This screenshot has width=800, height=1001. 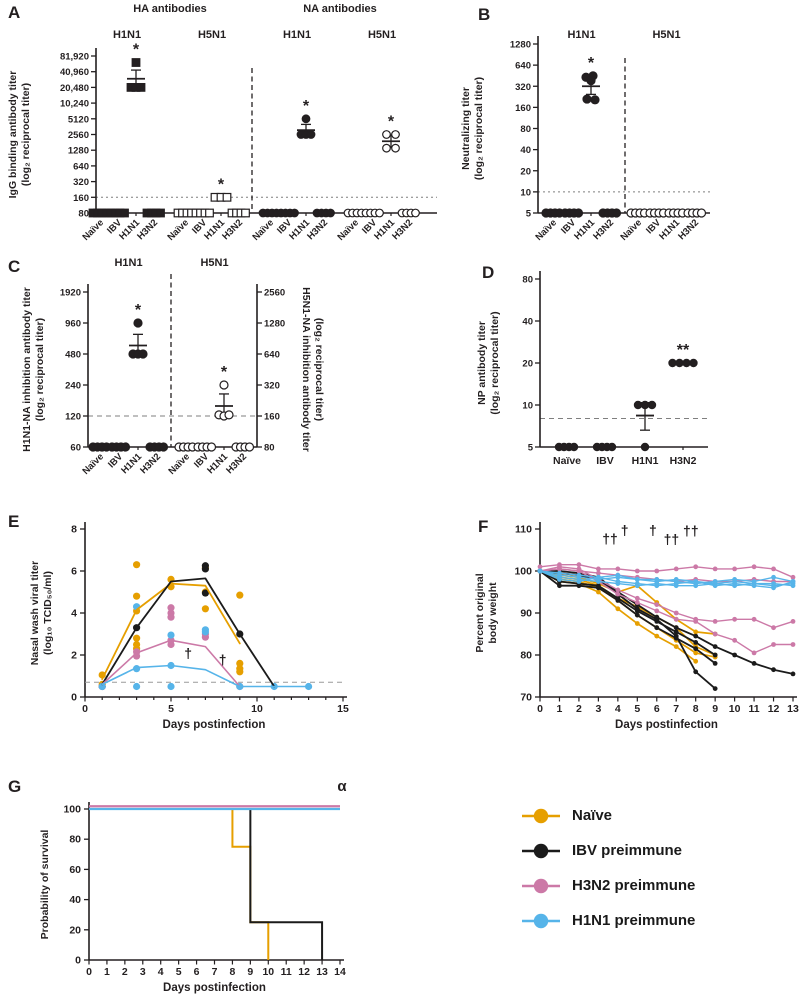 What do you see at coordinates (715, 709) in the screenshot?
I see `svg-text: 9` at bounding box center [715, 709].